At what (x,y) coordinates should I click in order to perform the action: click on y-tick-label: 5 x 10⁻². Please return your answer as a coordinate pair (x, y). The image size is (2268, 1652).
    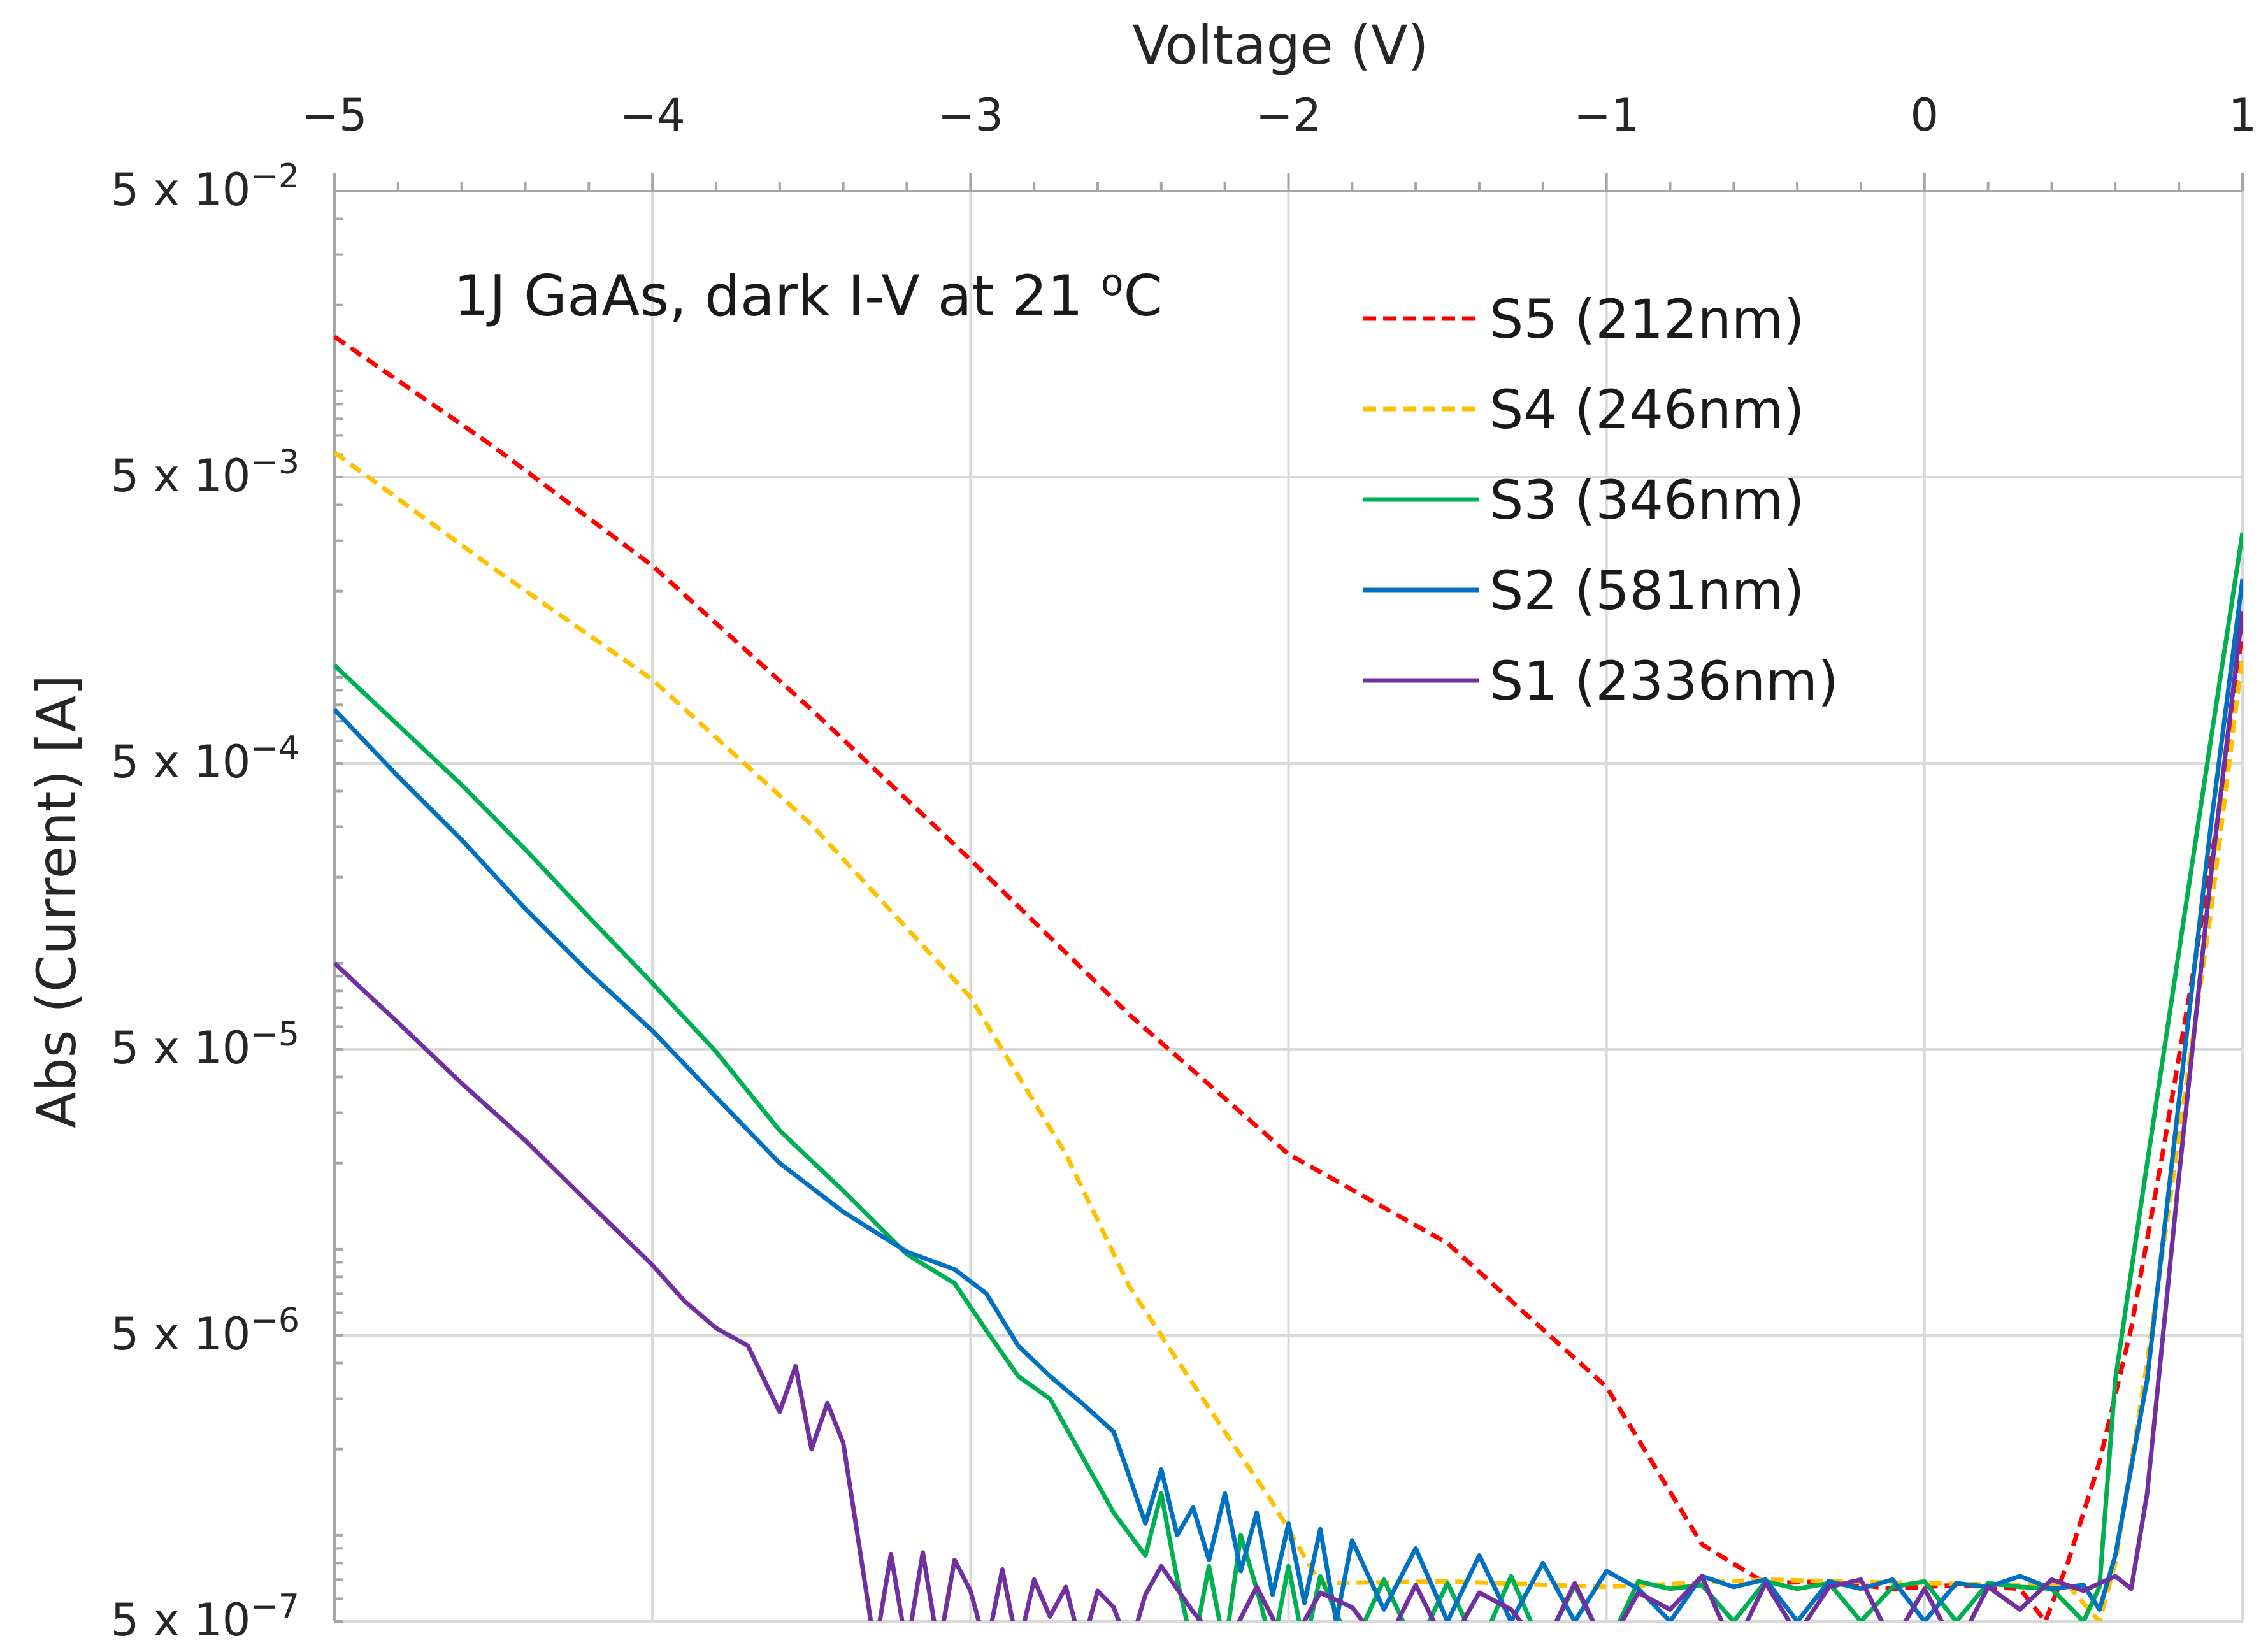
    Looking at the image, I should click on (205, 186).